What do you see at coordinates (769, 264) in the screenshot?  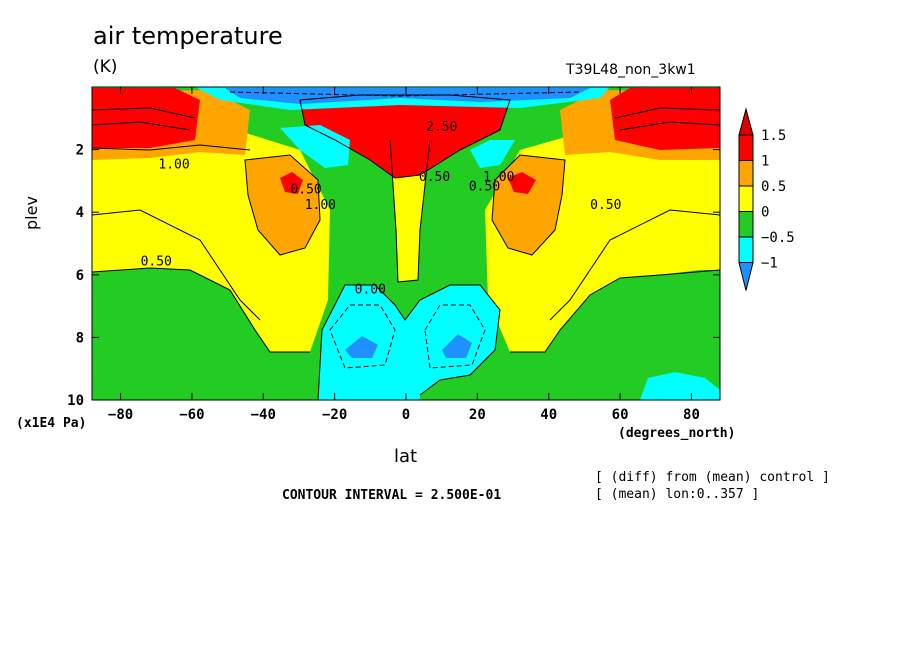 I see `colorbar-label: −1` at bounding box center [769, 264].